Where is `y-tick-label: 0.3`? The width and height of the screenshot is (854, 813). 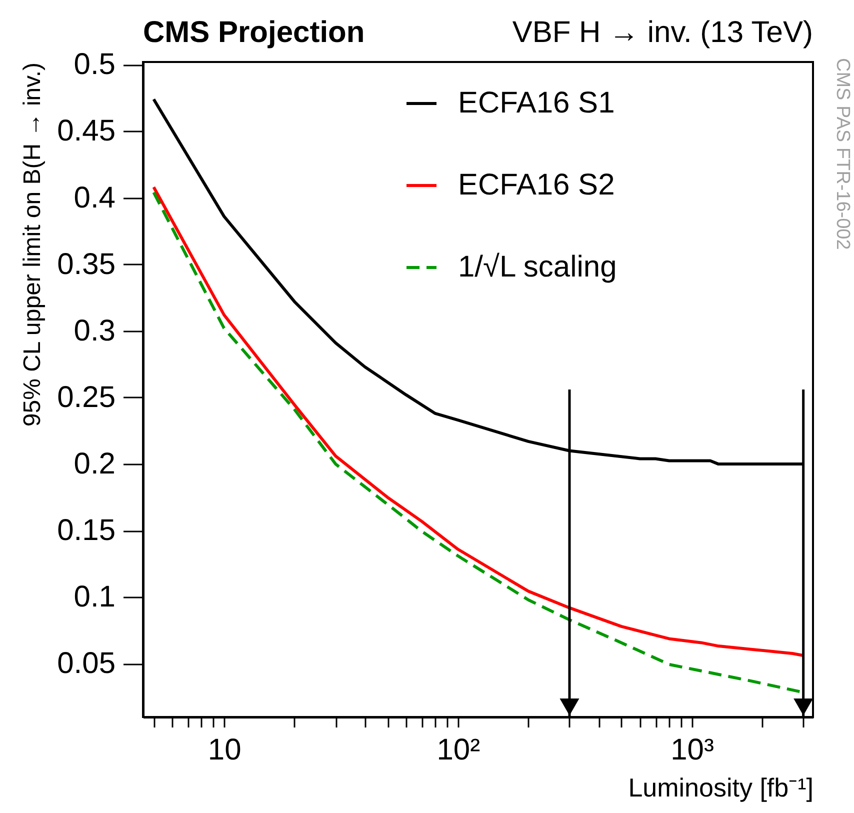 y-tick-label: 0.3 is located at coordinates (95, 331).